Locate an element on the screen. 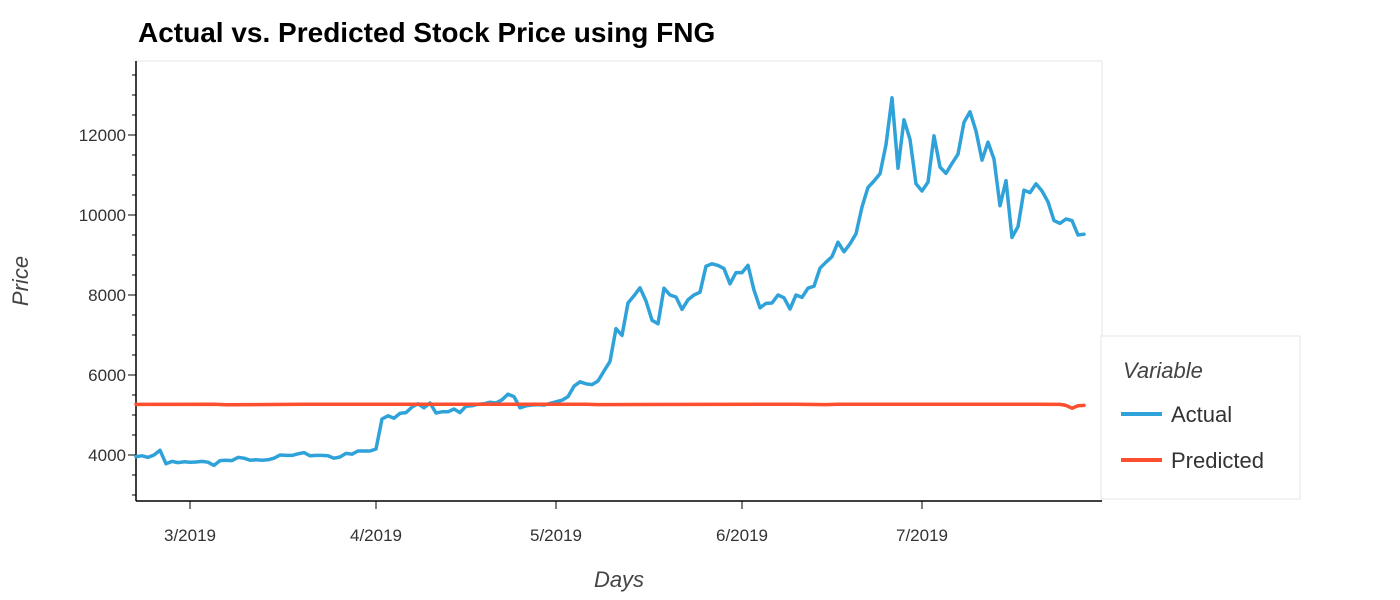 Image resolution: width=1400 pixels, height=600 pixels. y-axis-ticks: 4000 6000 8000 10000 12000 is located at coordinates (107, 285).